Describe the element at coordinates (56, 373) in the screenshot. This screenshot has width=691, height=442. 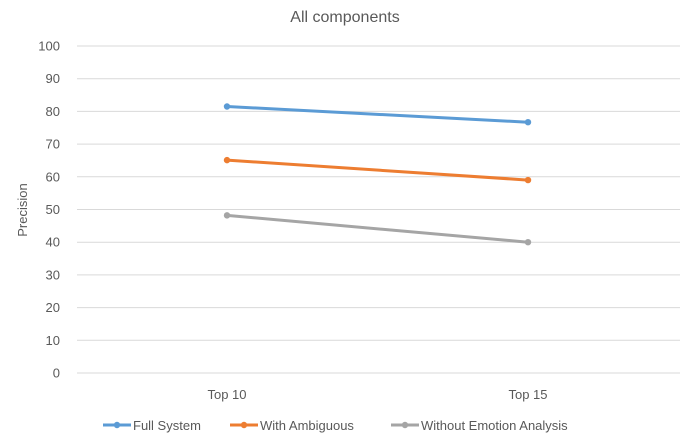
I see `y-tick-label: 0` at that location.